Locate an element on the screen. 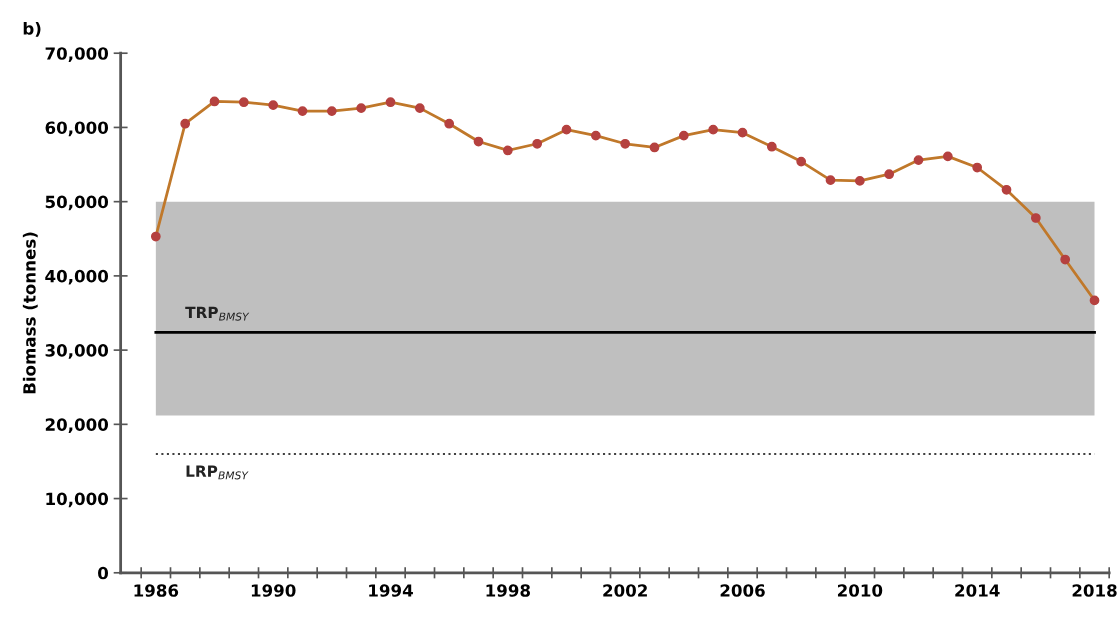 This screenshot has height=626, width=1117. x-tick-label: 1986 is located at coordinates (156, 590).